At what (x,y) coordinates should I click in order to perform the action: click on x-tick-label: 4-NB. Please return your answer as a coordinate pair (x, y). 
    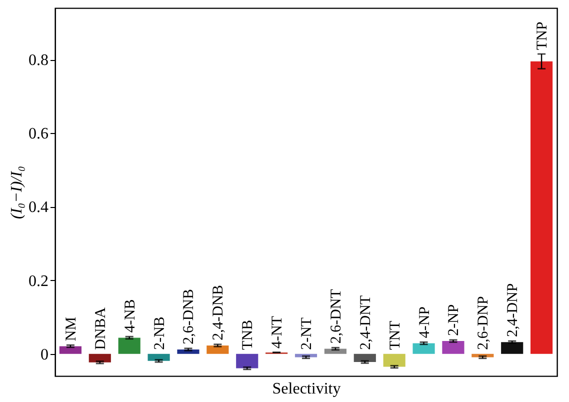
    Looking at the image, I should click on (130, 316).